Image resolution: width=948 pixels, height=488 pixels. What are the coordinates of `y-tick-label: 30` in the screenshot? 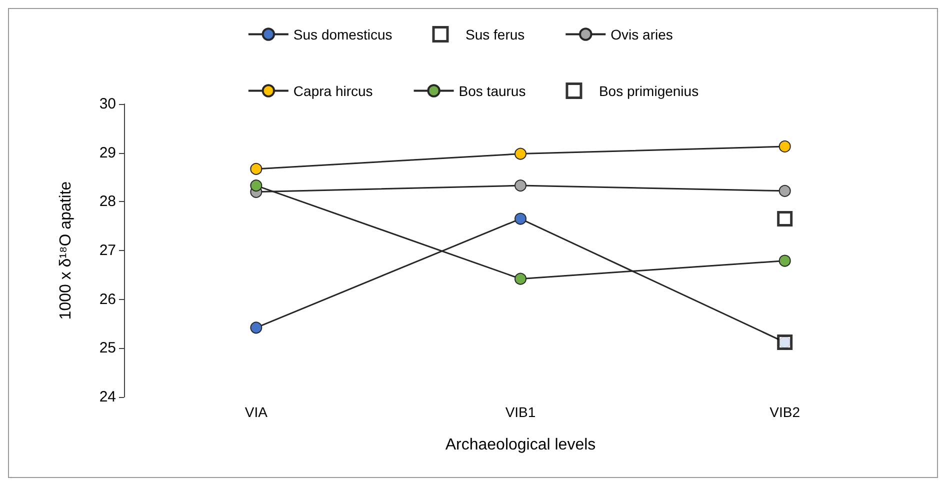 It's located at (107, 104).